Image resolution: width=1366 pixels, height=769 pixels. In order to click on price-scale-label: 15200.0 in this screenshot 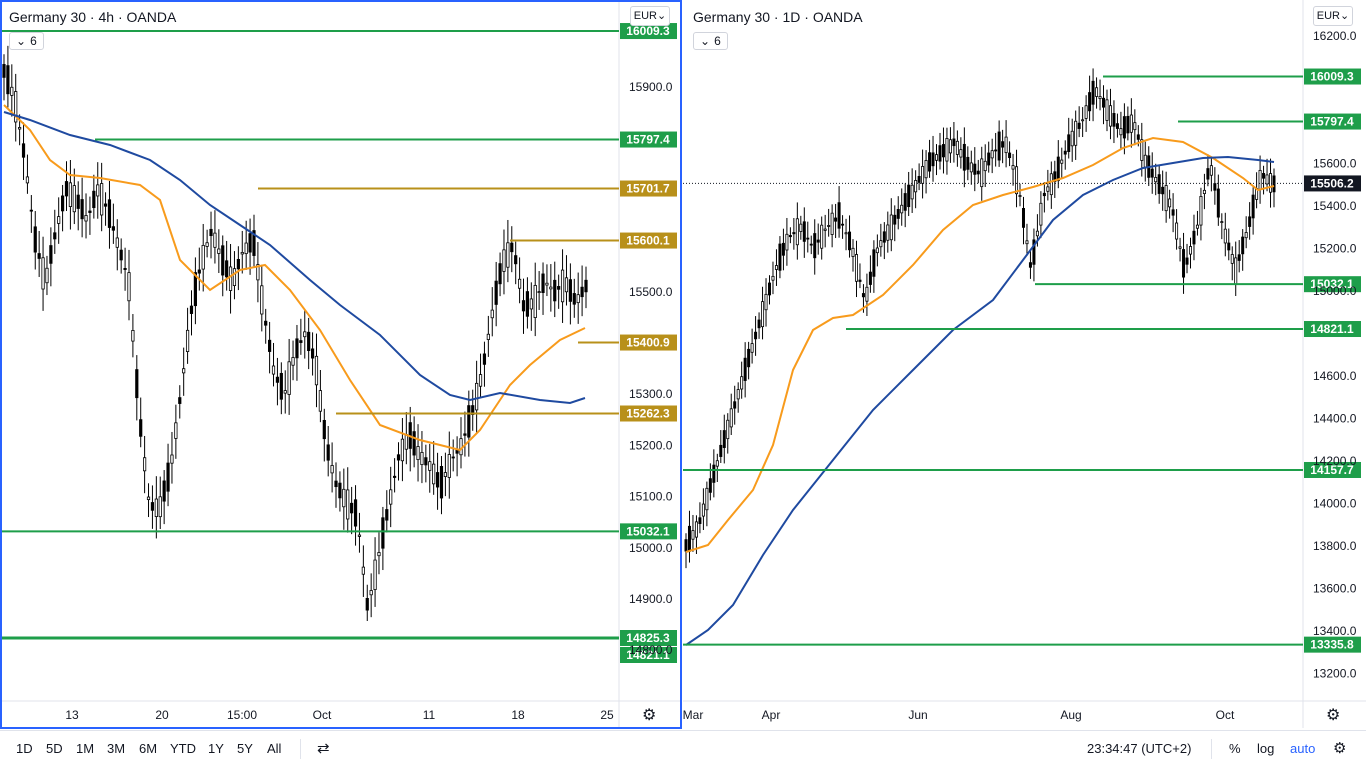, I will do `click(651, 445)`.